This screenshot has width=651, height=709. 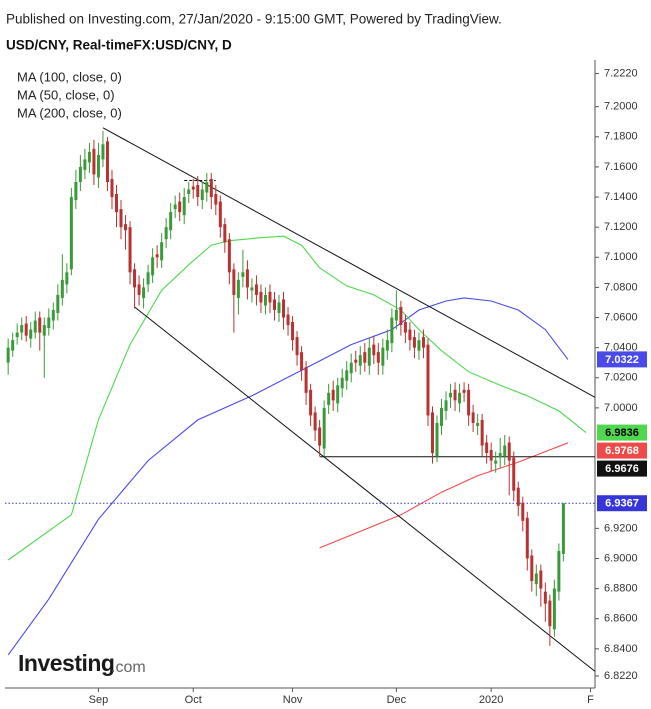 What do you see at coordinates (621, 73) in the screenshot?
I see `y-tick-label: 7.2220` at bounding box center [621, 73].